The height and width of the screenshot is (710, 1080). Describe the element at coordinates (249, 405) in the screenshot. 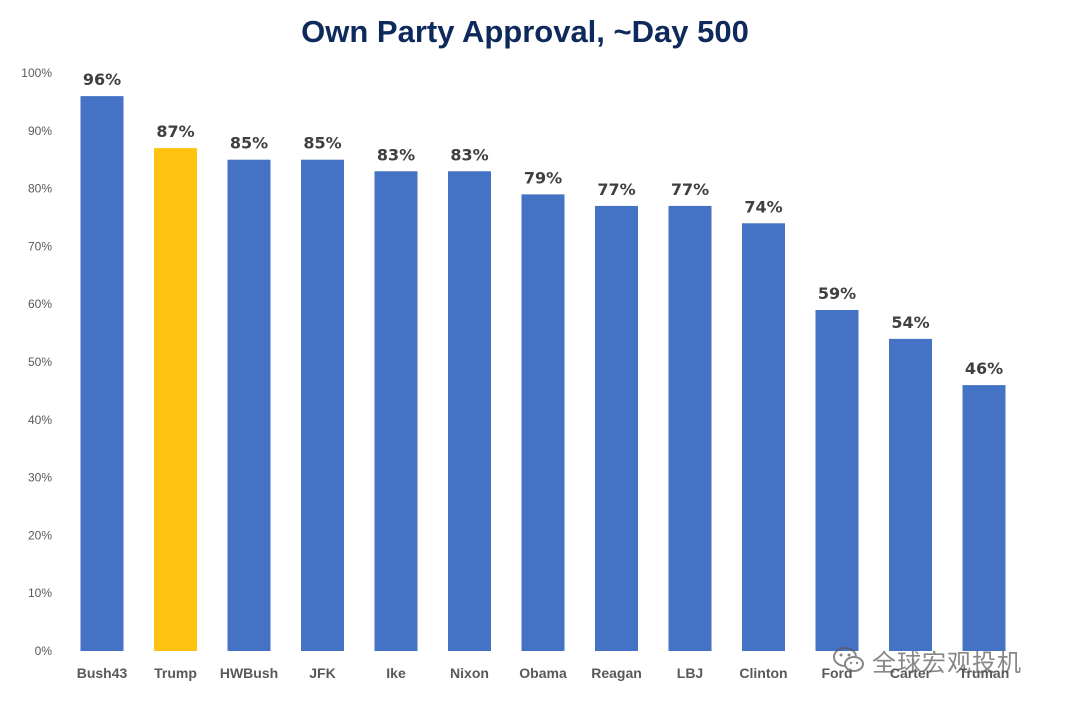

I see `bar-hwbush` at that location.